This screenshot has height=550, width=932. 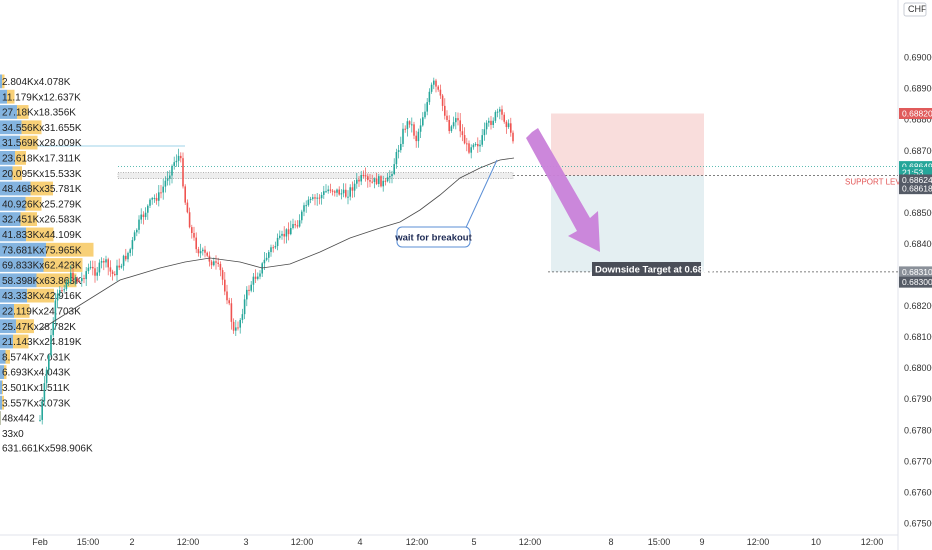 What do you see at coordinates (915, 9) in the screenshot?
I see `currency-badge` at bounding box center [915, 9].